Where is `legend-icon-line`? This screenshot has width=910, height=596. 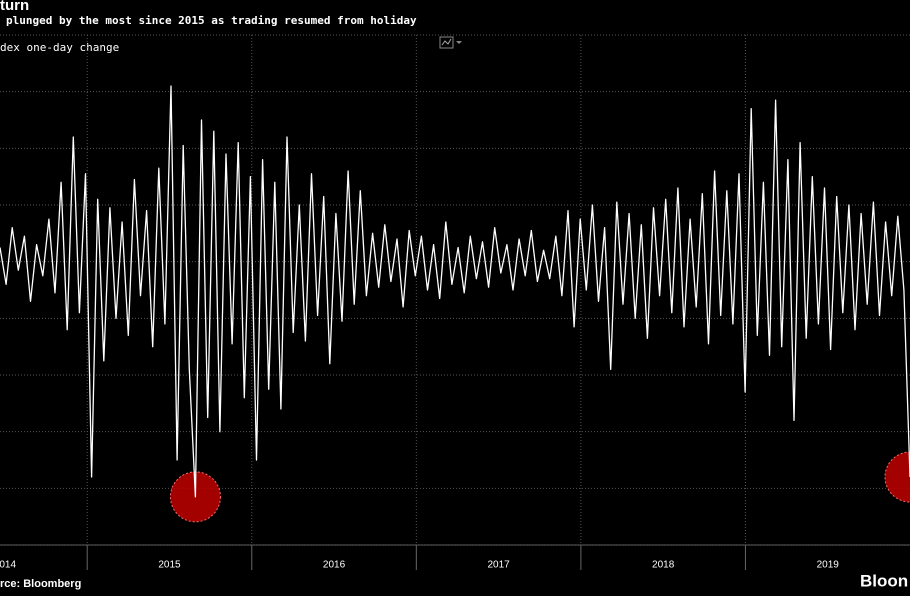
legend-icon-line is located at coordinates (446, 42).